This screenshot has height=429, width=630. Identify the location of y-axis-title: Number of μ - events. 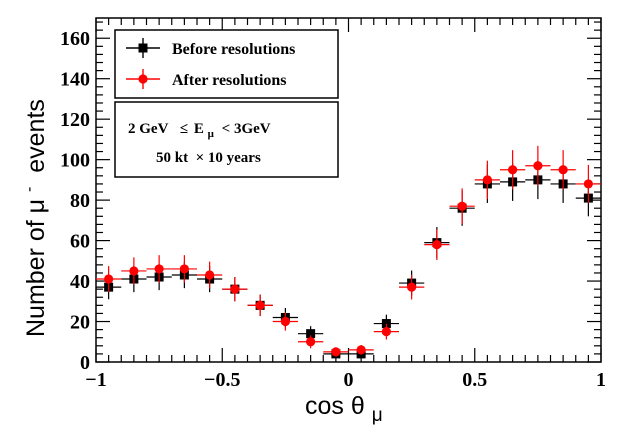
(31, 218).